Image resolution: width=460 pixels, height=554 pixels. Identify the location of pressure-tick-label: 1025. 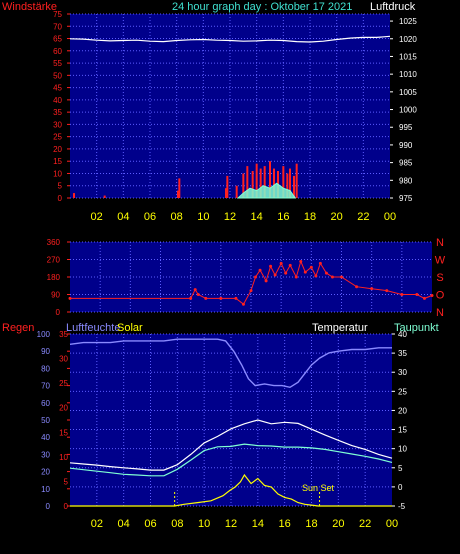
(408, 21).